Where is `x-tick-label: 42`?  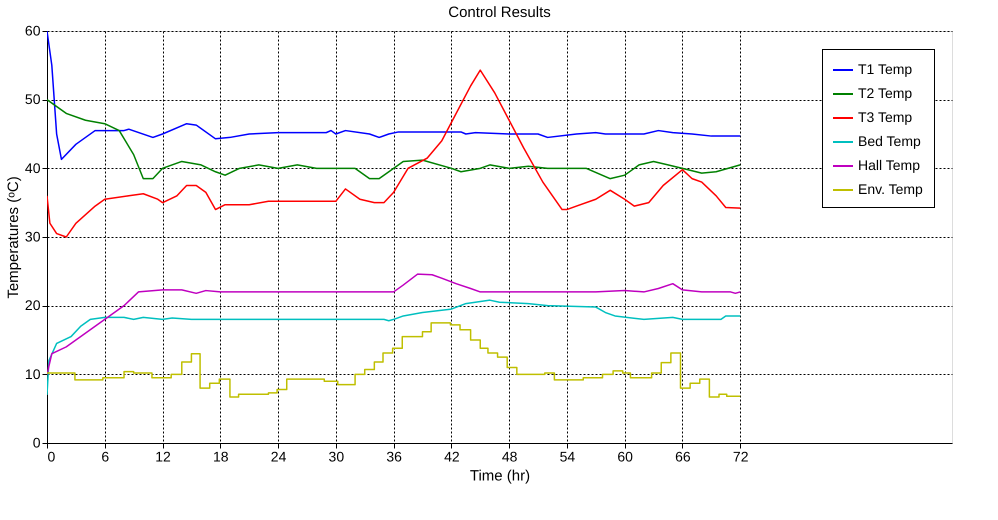 x-tick-label: 42 is located at coordinates (452, 456).